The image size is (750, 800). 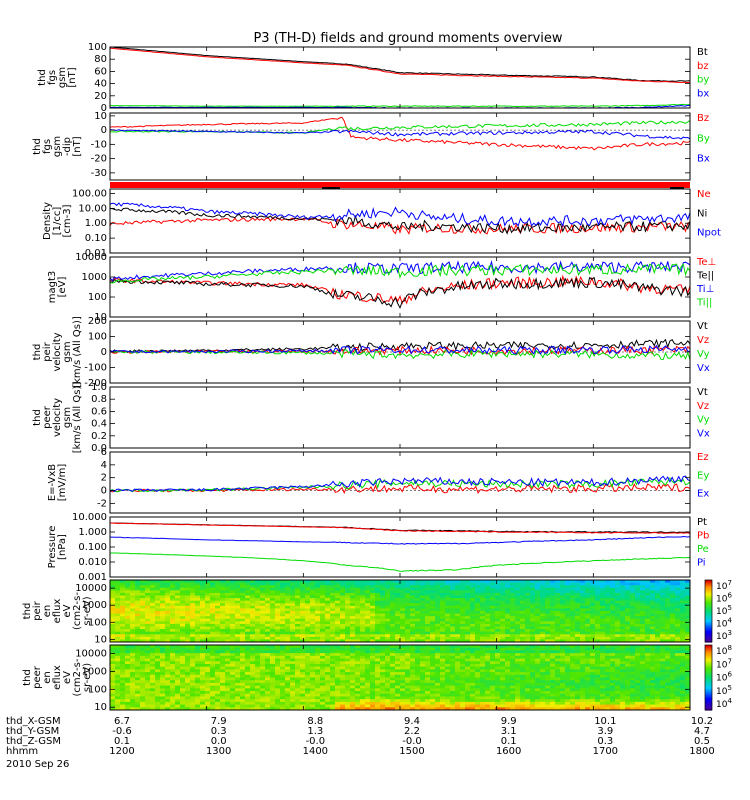 I want to click on y-axis-label-line: en, so click(x=47, y=611).